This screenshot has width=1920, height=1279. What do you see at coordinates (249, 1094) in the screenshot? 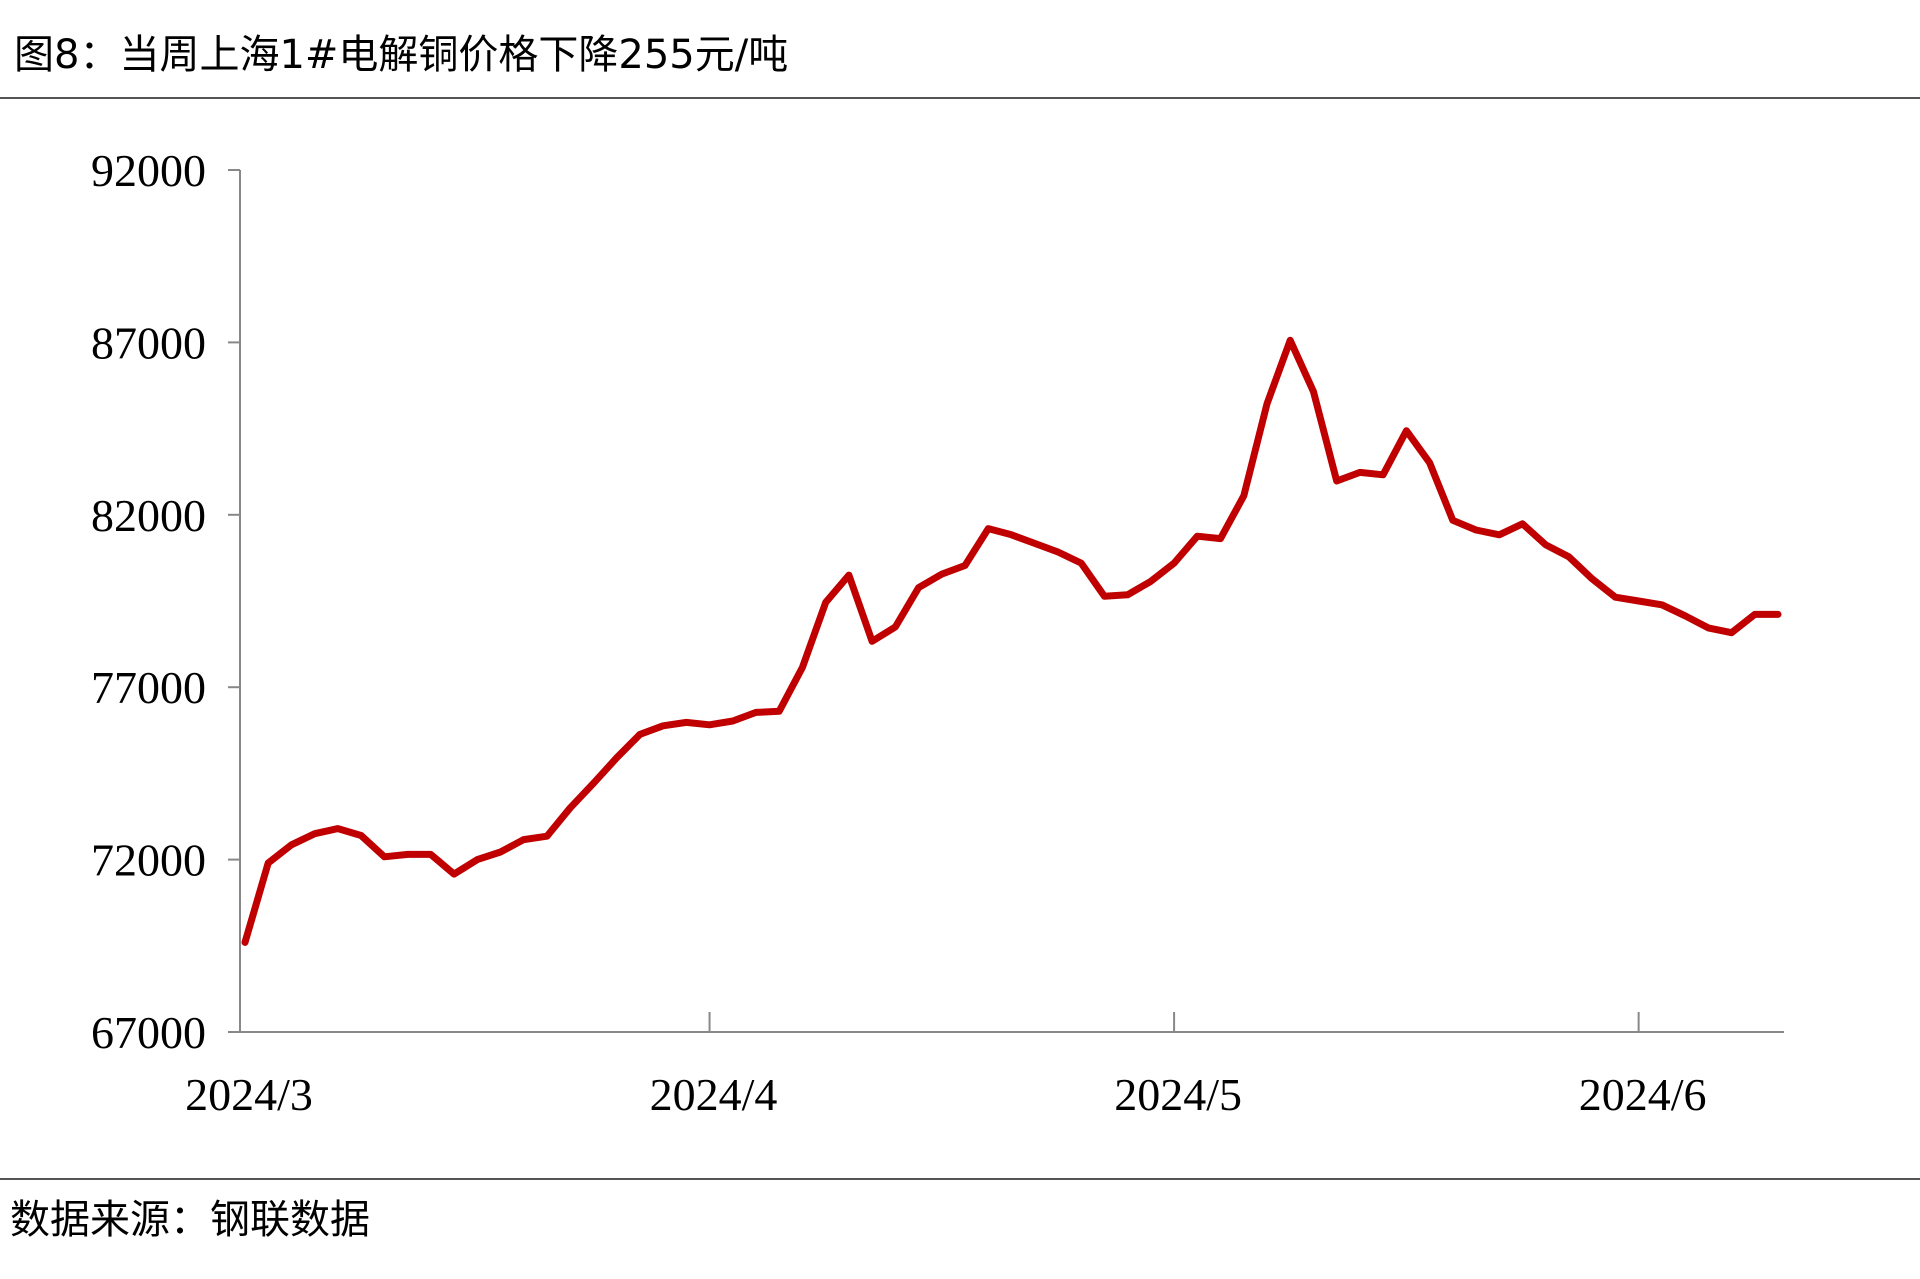
I see `x-tick-label: 2024/3` at bounding box center [249, 1094].